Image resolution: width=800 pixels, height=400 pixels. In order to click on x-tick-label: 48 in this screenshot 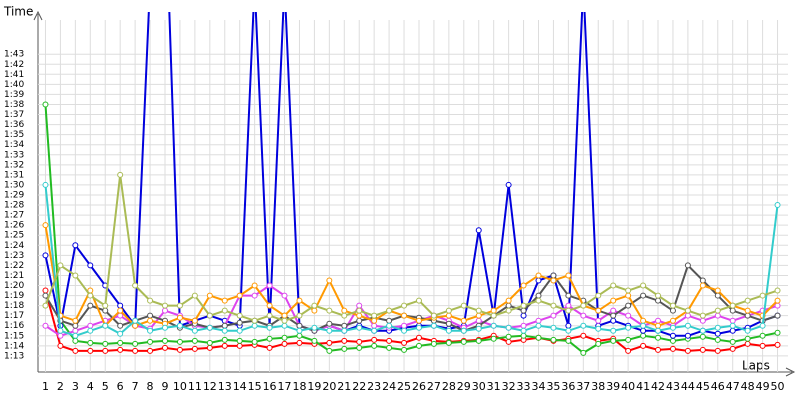, I will do `click(748, 386)`.